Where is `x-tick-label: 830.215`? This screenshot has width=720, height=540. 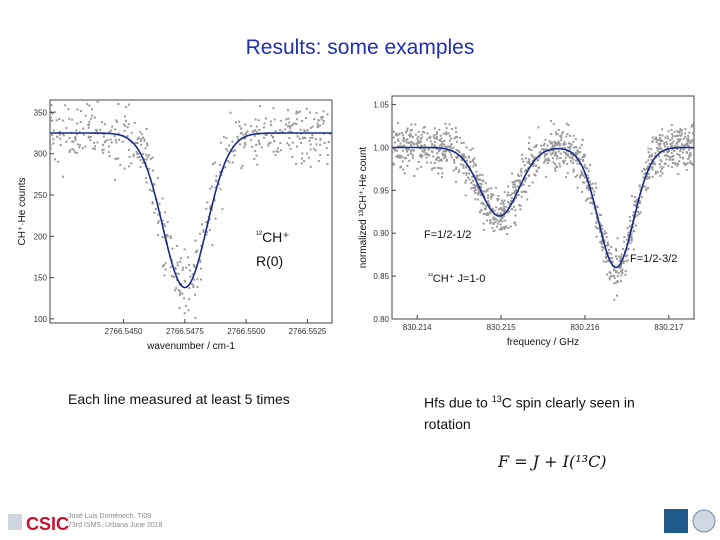 x-tick-label: 830.215 is located at coordinates (501, 327).